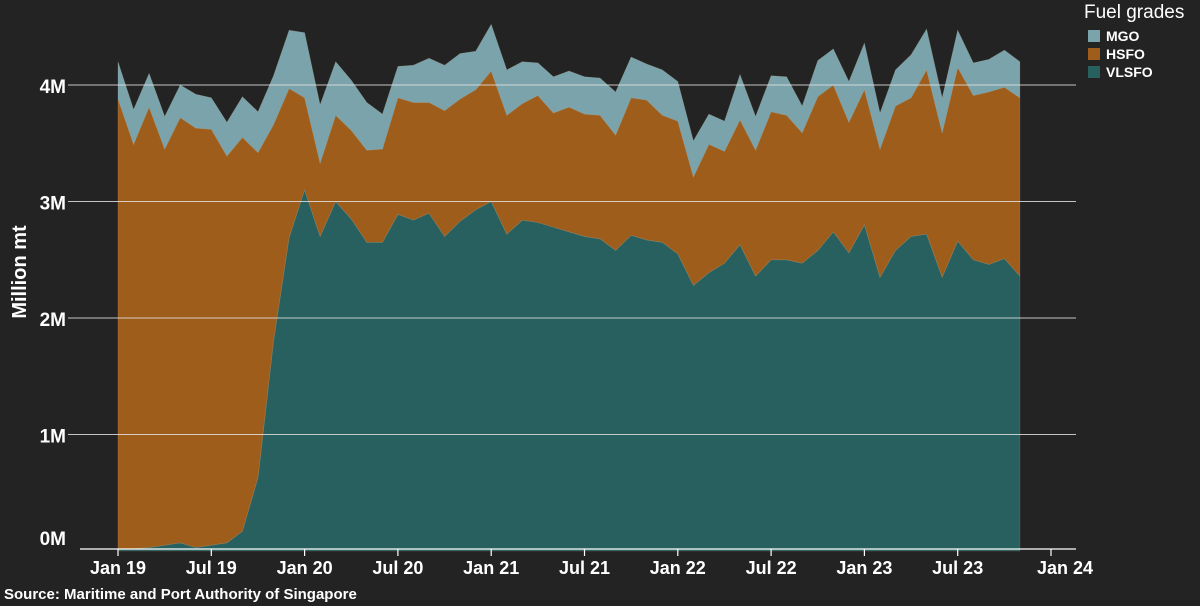 Image resolution: width=1200 pixels, height=606 pixels. Describe the element at coordinates (1123, 36) in the screenshot. I see `legend-label: MGO` at that location.